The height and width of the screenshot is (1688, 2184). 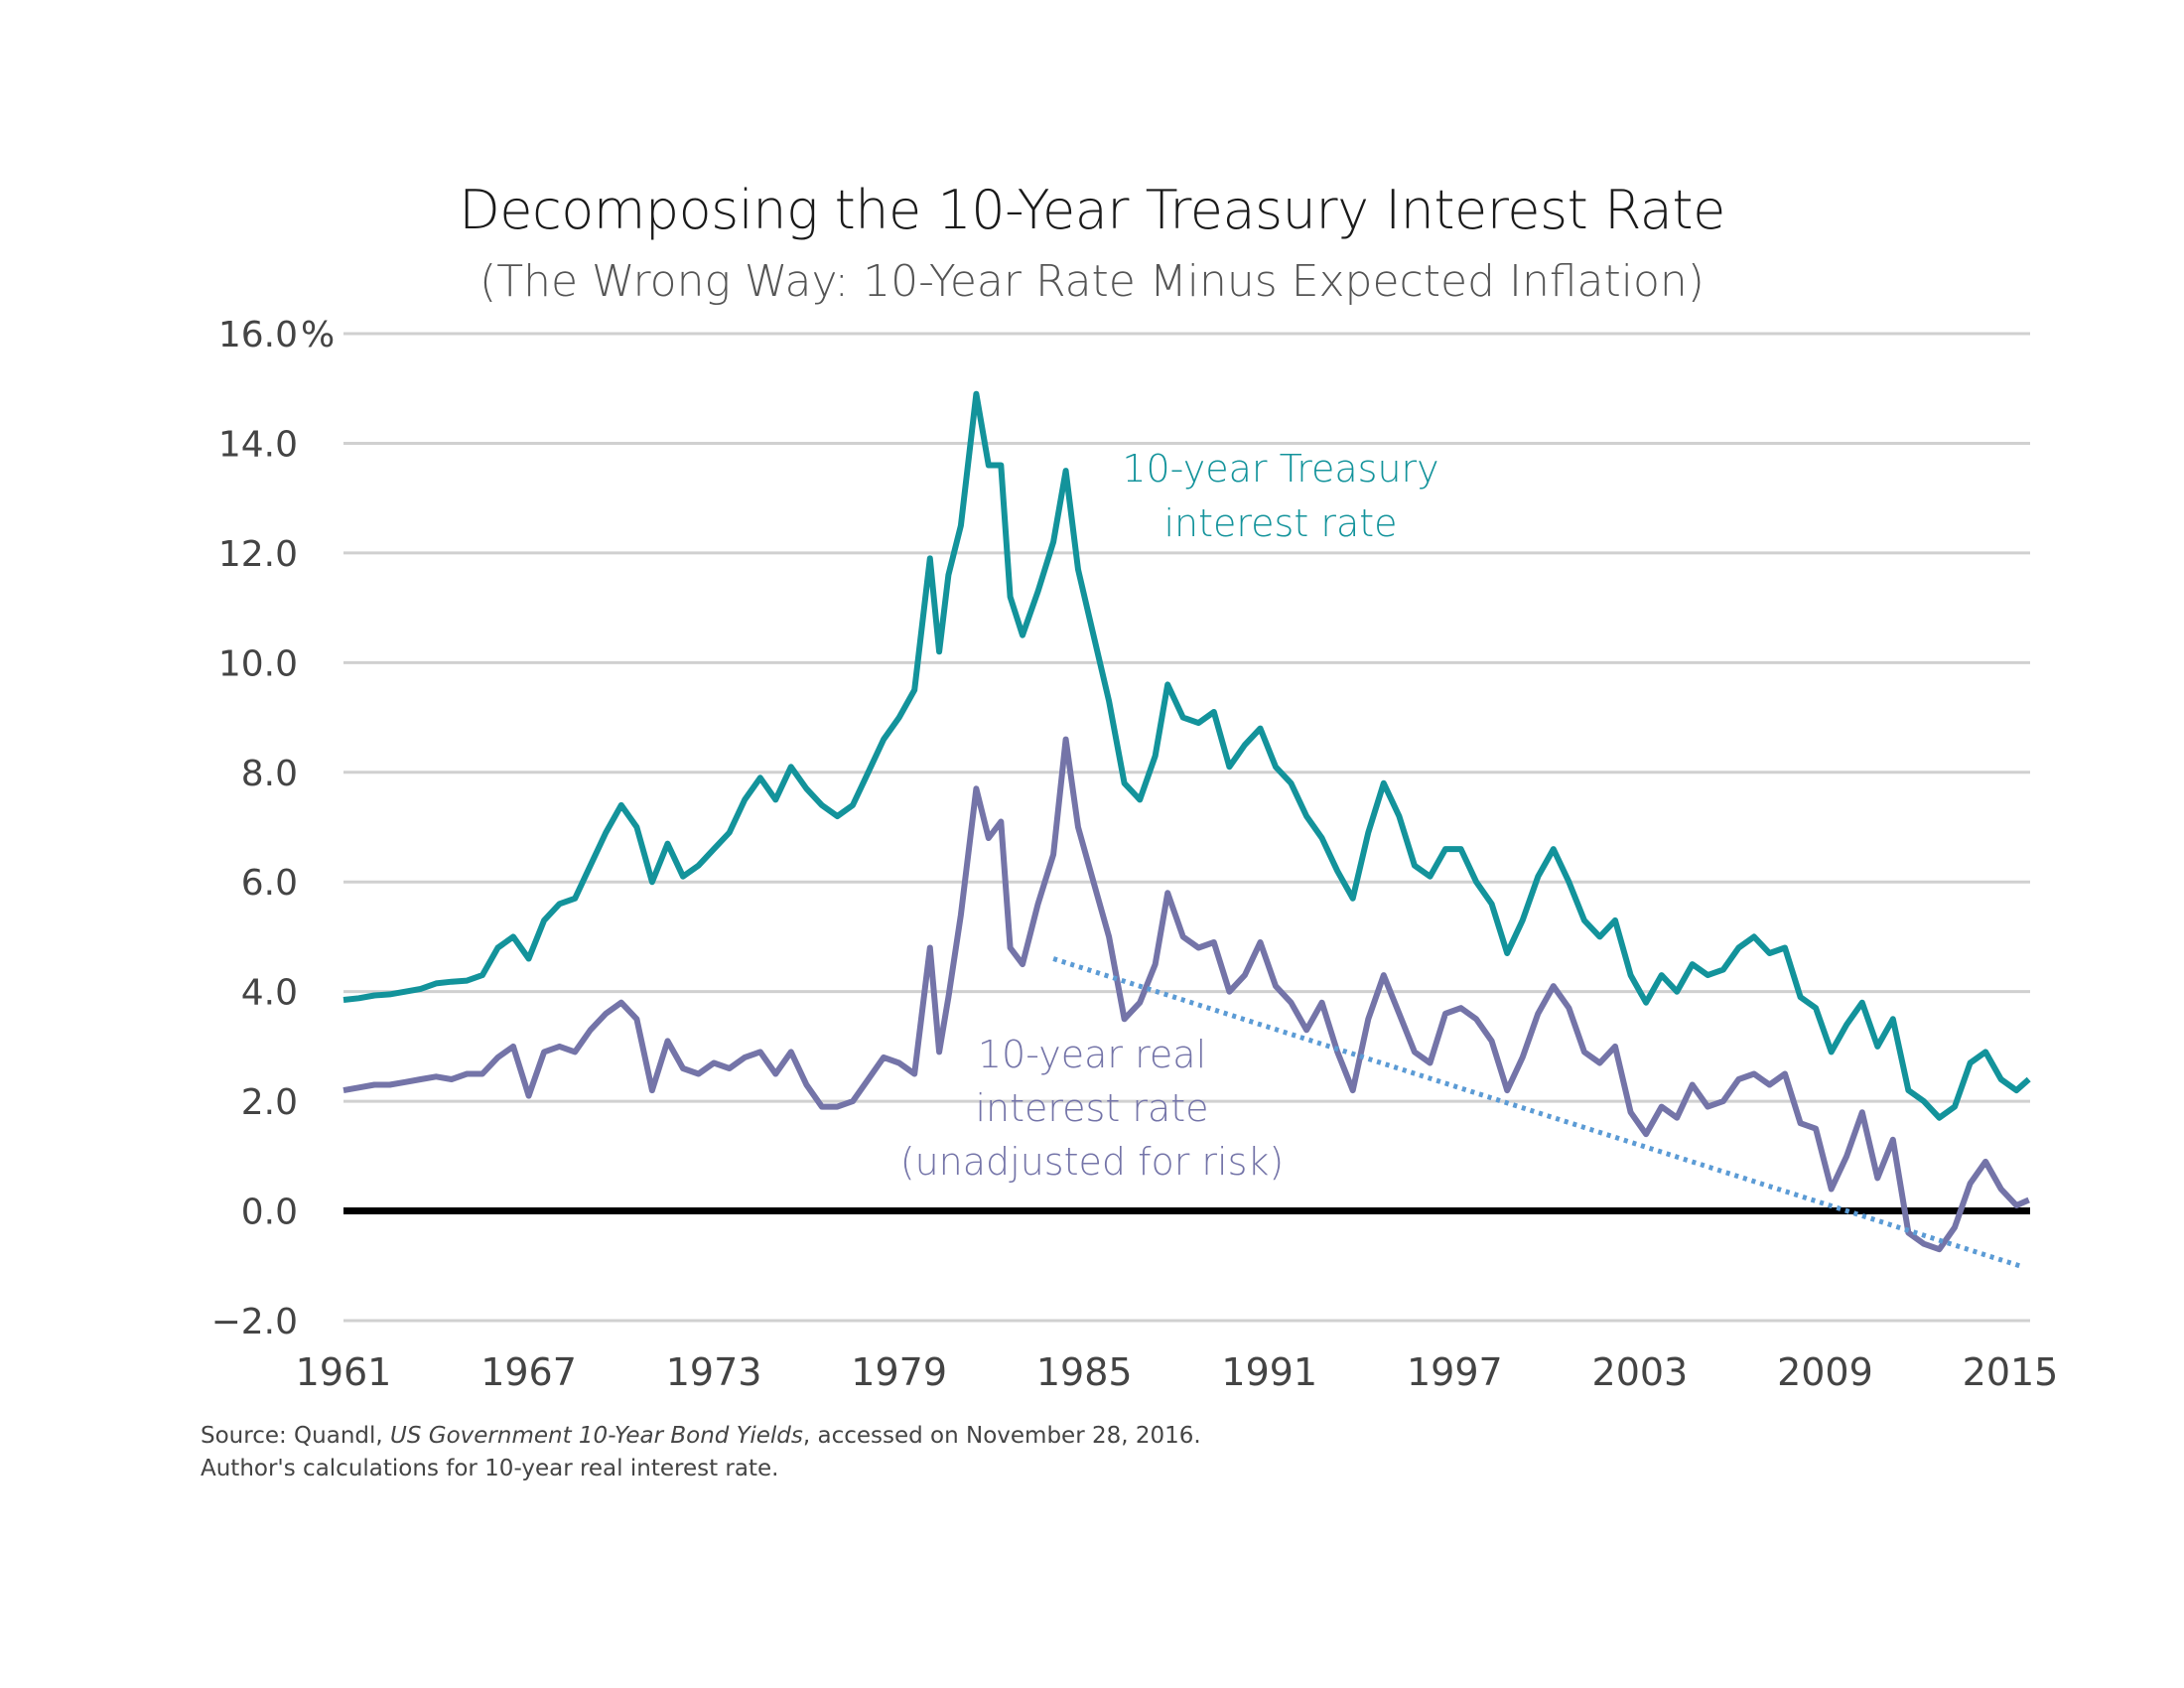 I want to click on annotation-real-line: 10-year real, so click(x=1092, y=1054).